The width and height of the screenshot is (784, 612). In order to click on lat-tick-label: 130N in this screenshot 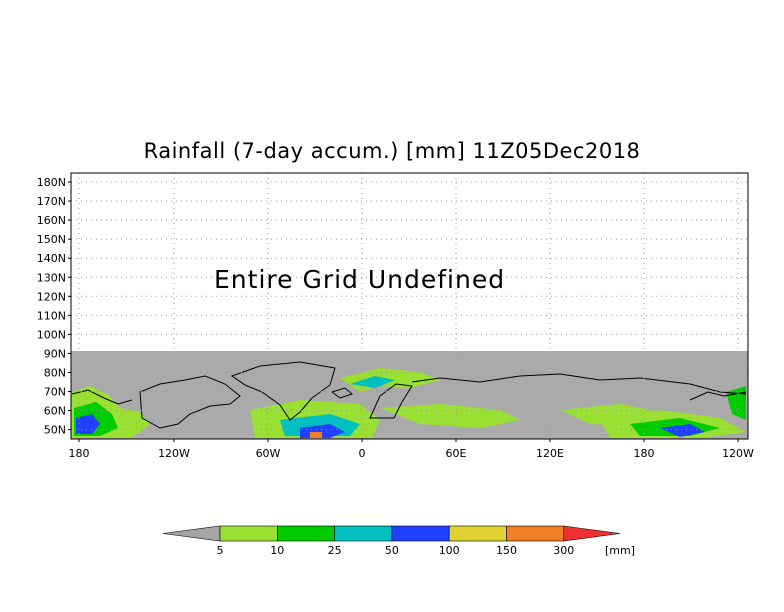, I will do `click(51, 277)`.